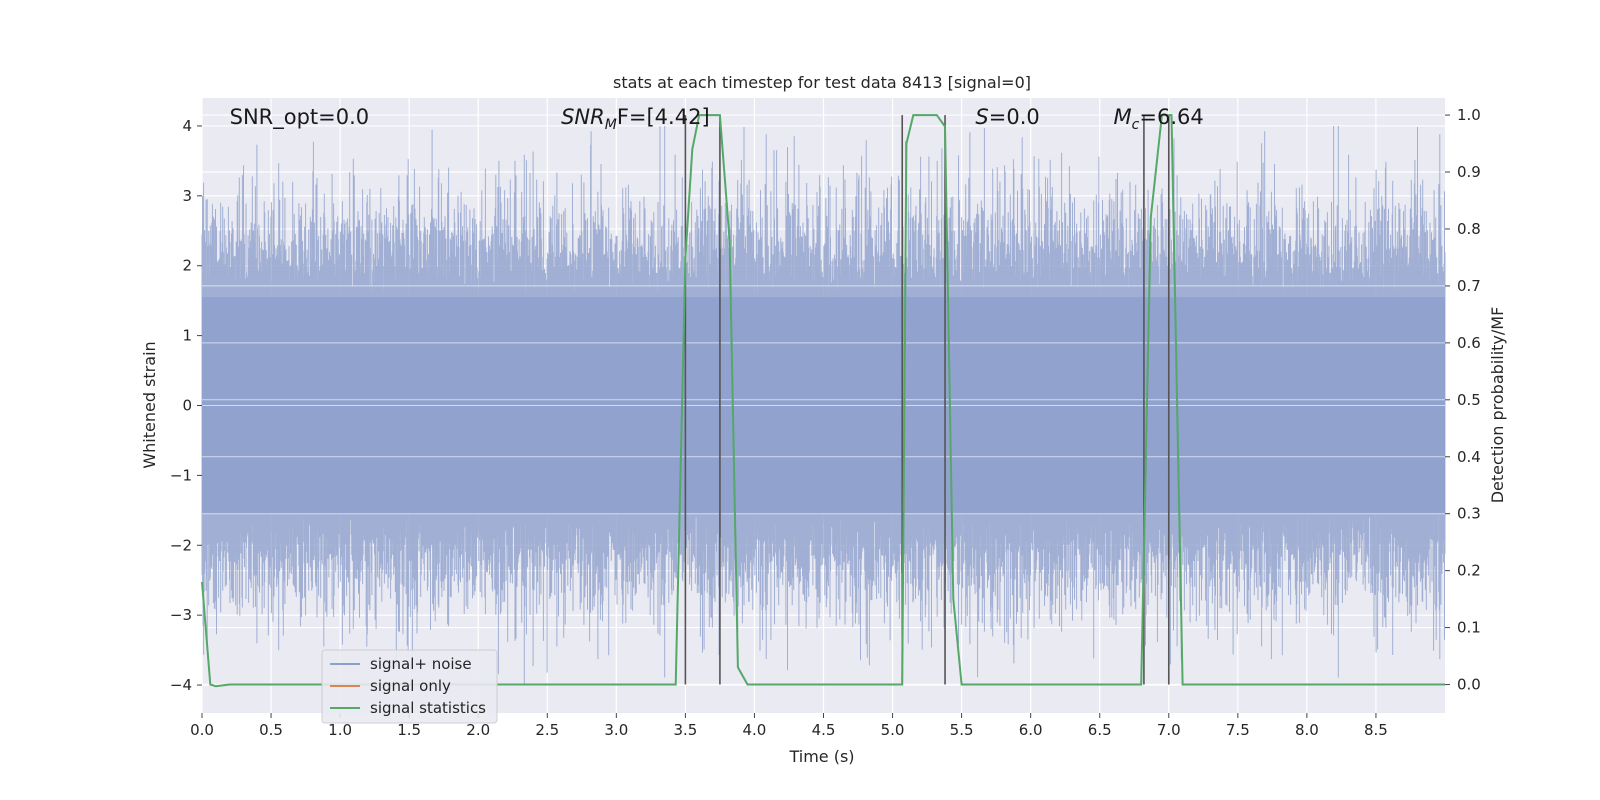  What do you see at coordinates (685, 730) in the screenshot?
I see `x-tick-label-7: 3.5` at bounding box center [685, 730].